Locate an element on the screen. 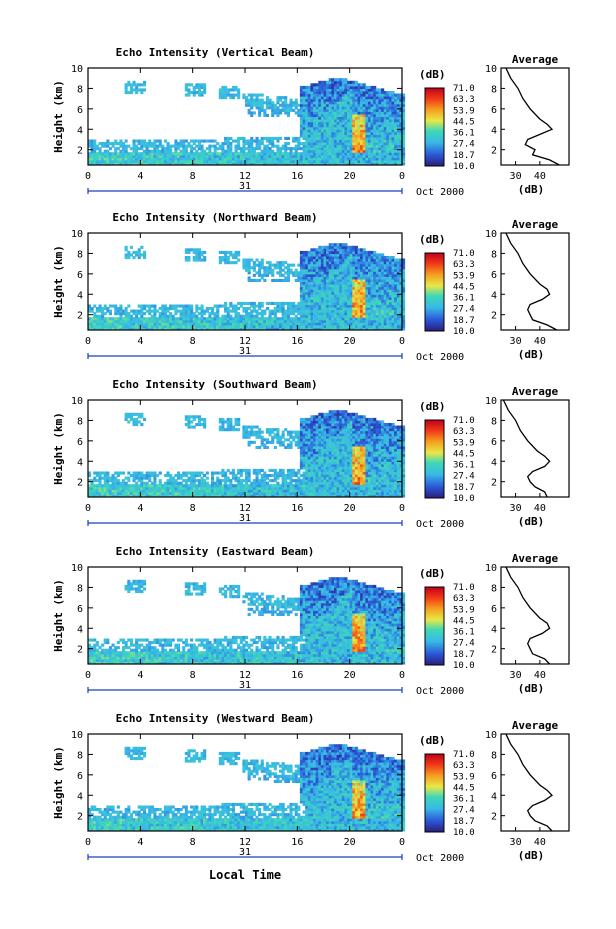 The width and height of the screenshot is (616, 929). colorbar-tick-label: 10.0 is located at coordinates (464, 332).